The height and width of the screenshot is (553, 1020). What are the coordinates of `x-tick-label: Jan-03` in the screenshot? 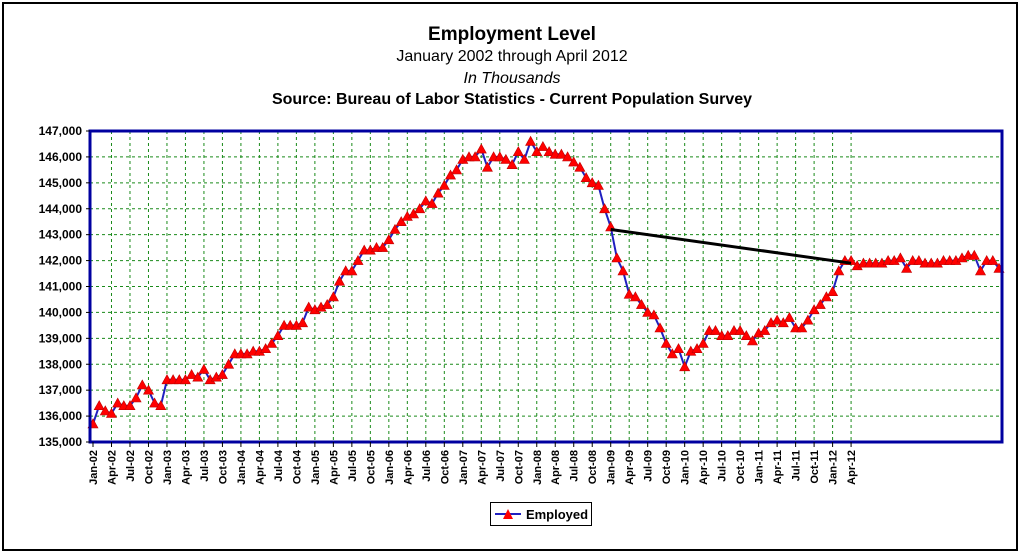 It's located at (168, 467).